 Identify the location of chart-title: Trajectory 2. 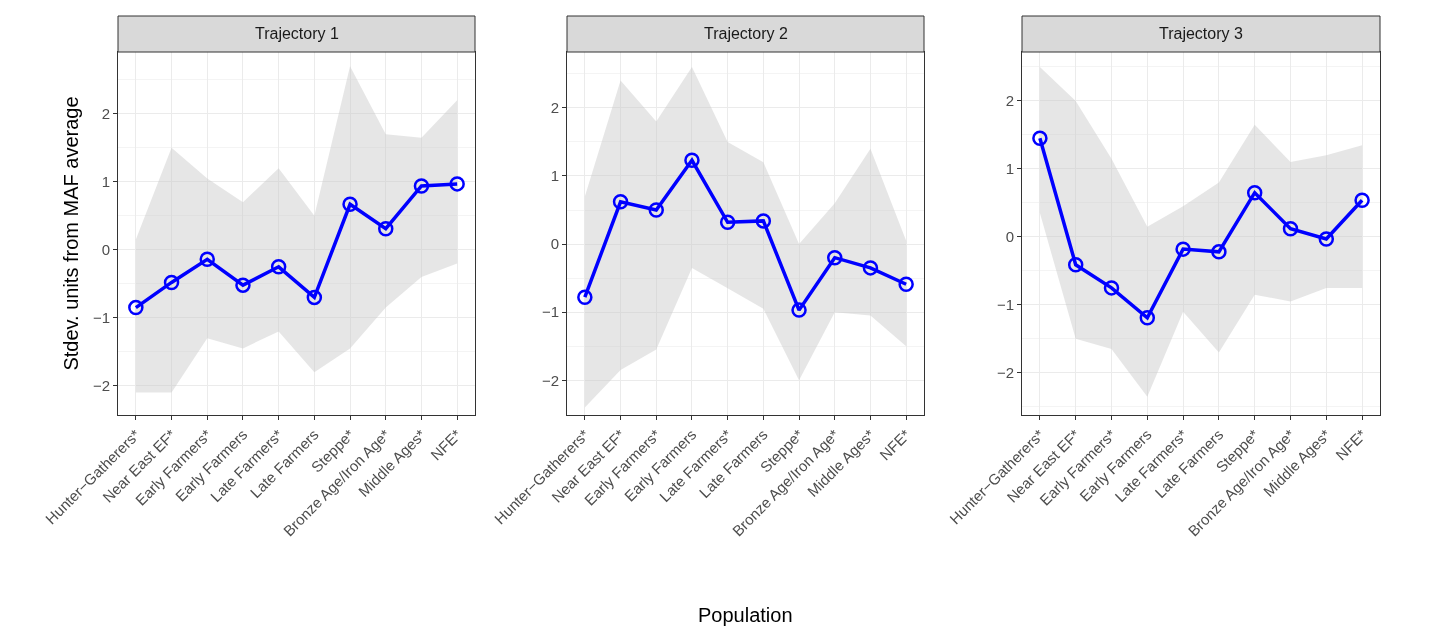
(746, 33).